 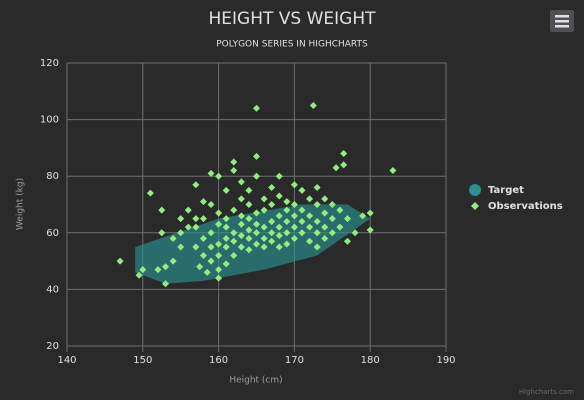 What do you see at coordinates (49, 120) in the screenshot?
I see `y-tick-label: 100` at bounding box center [49, 120].